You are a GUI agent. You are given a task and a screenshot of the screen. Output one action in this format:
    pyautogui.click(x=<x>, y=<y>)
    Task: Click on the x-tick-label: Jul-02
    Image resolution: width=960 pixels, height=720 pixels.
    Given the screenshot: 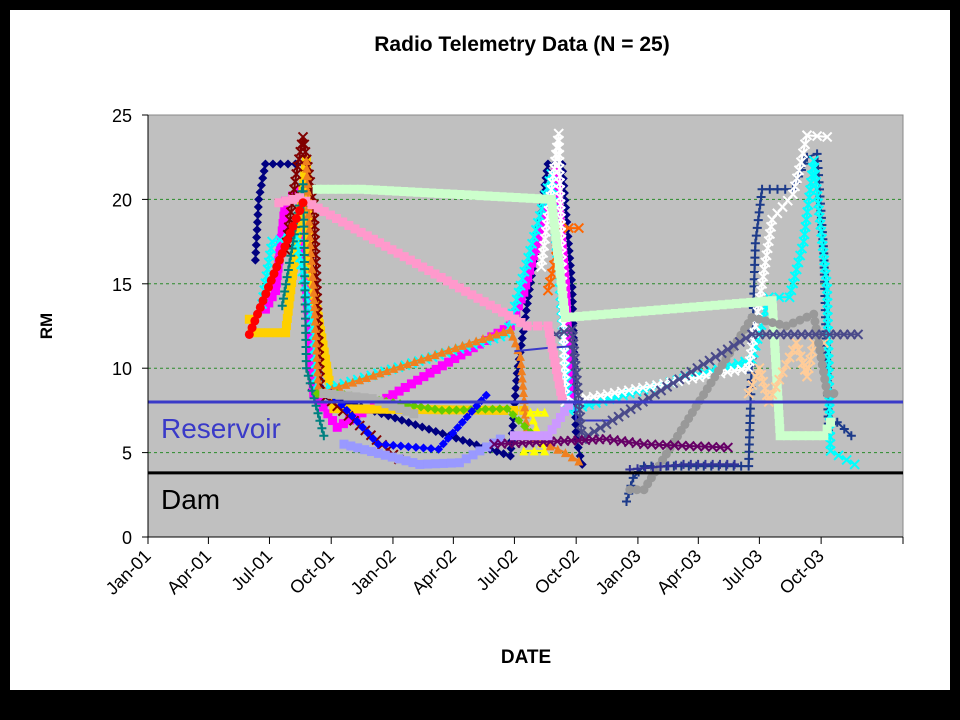 What is the action you would take?
    pyautogui.click(x=496, y=570)
    